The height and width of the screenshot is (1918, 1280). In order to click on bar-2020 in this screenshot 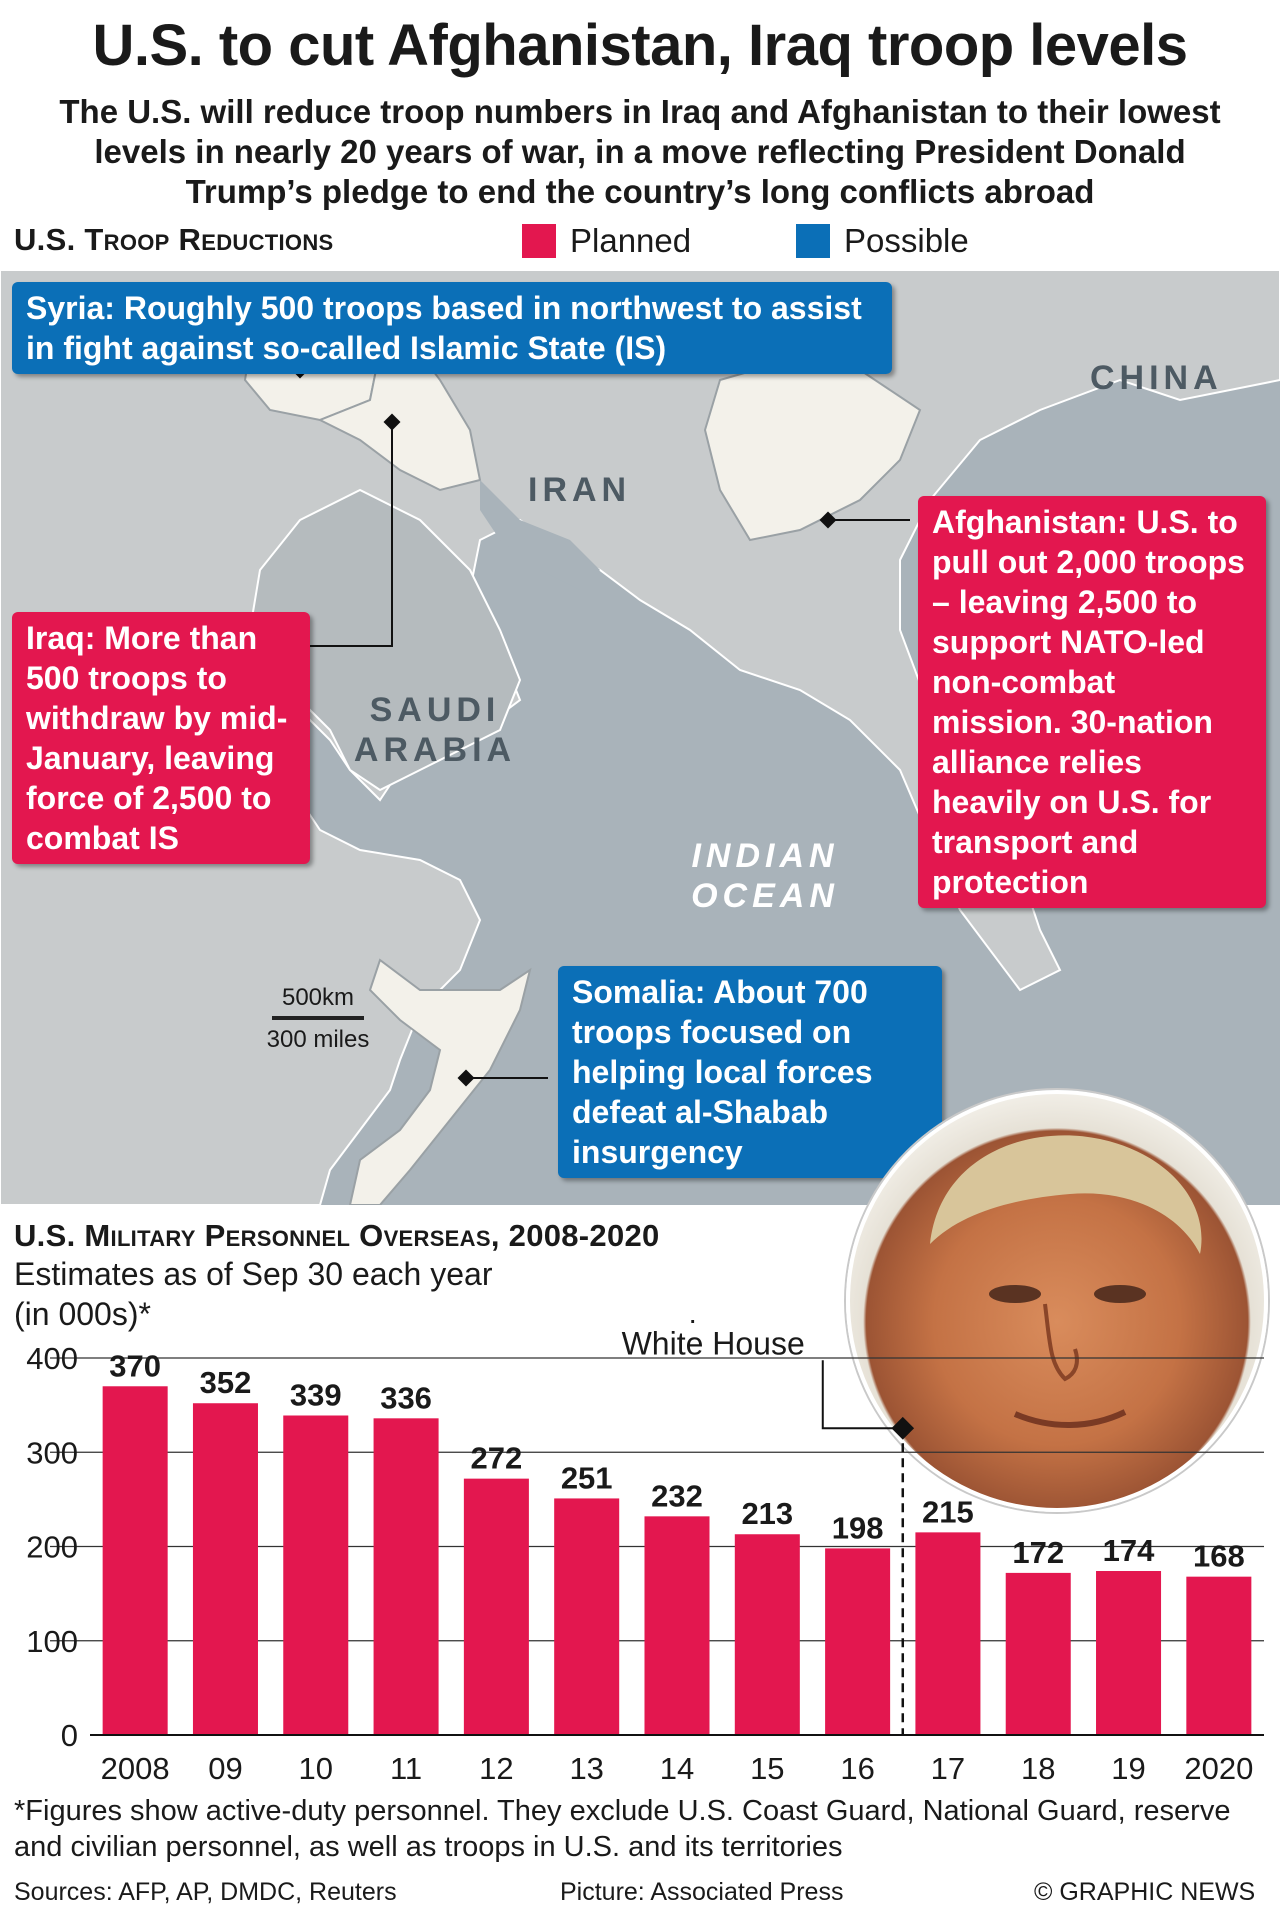, I will do `click(1219, 1655)`.